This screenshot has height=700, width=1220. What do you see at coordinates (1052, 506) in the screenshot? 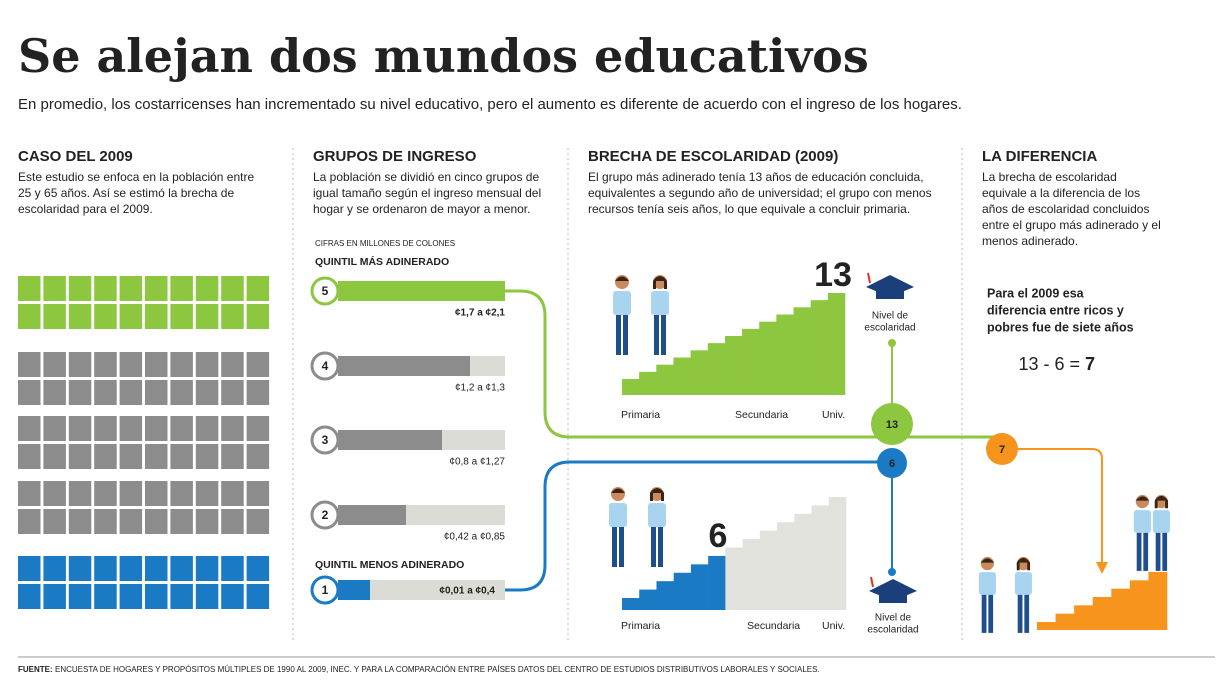
I see `connector` at bounding box center [1052, 506].